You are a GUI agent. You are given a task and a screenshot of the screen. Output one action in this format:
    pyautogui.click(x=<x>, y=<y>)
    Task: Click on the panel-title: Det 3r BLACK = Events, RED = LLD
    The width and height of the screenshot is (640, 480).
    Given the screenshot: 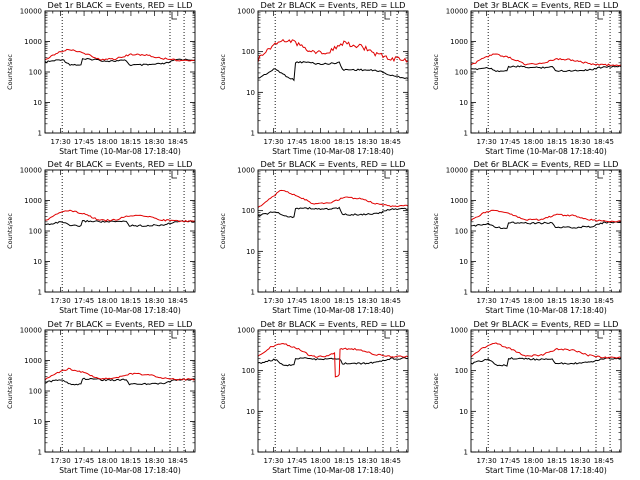 What is the action you would take?
    pyautogui.click(x=546, y=5)
    